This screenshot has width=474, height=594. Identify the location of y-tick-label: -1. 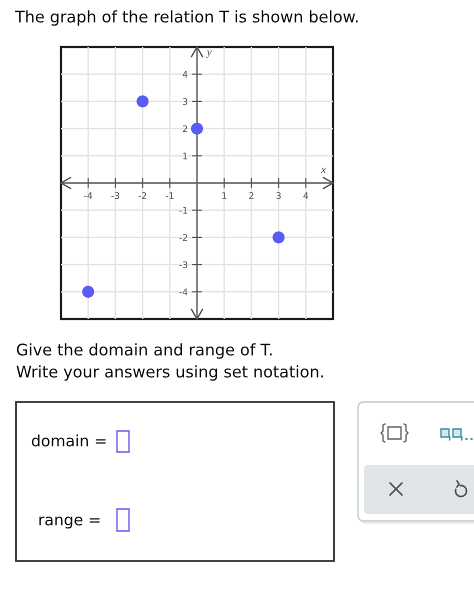
(183, 210).